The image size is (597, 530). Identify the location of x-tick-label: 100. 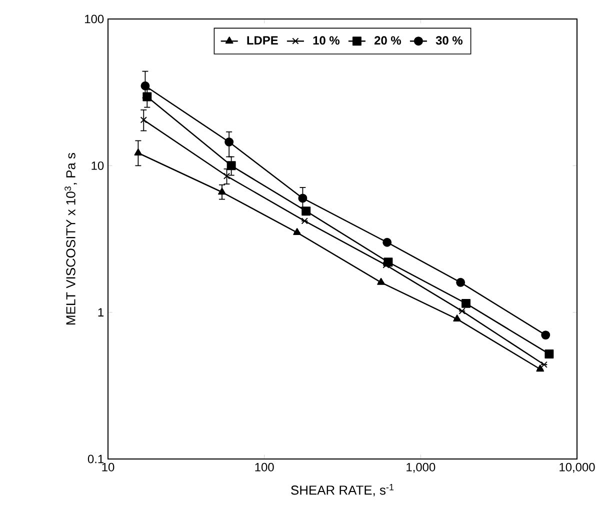
(264, 467).